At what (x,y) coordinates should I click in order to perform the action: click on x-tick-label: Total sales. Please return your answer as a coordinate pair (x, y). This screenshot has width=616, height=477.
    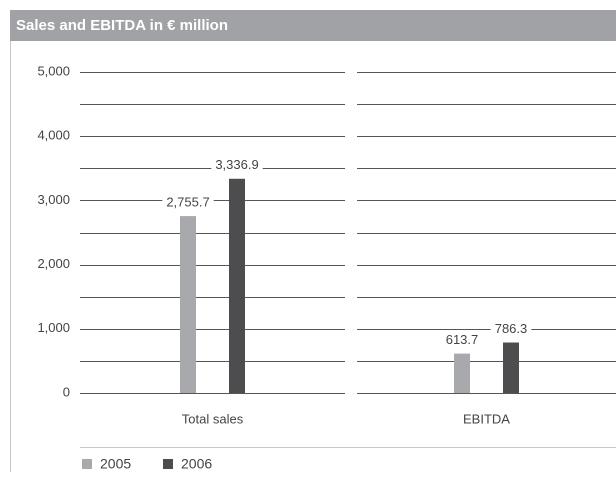
    Looking at the image, I should click on (213, 418).